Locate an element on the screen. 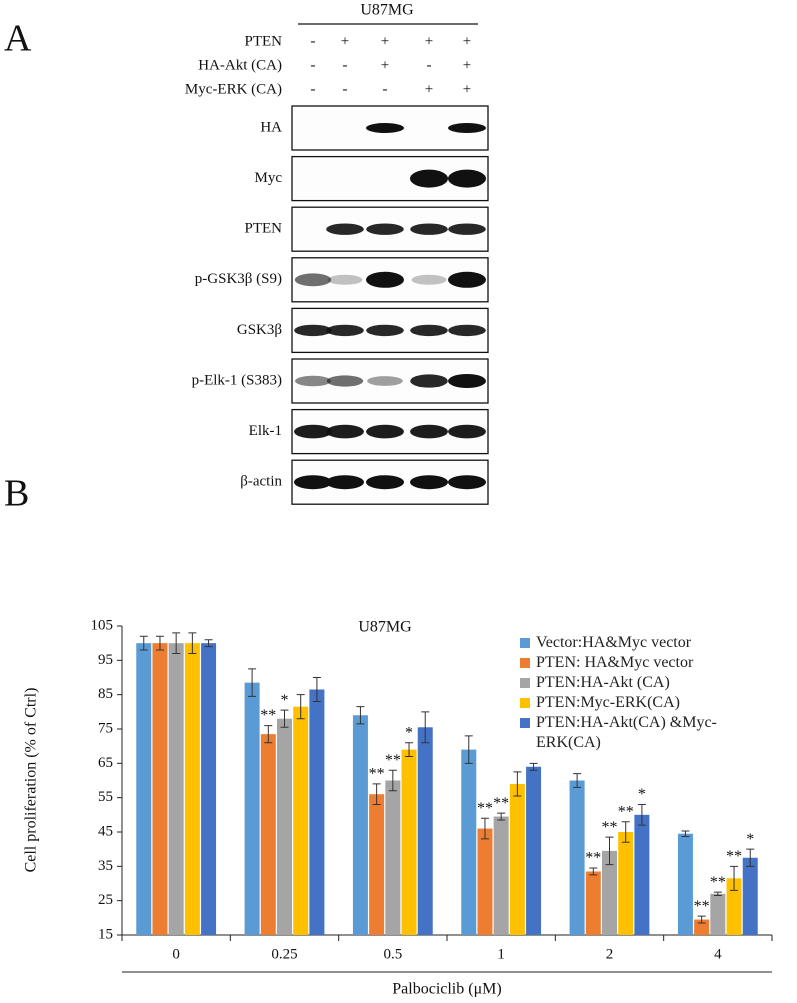 This screenshot has width=797, height=1003. condition-label: HA-Akt (CA) is located at coordinates (240, 65).